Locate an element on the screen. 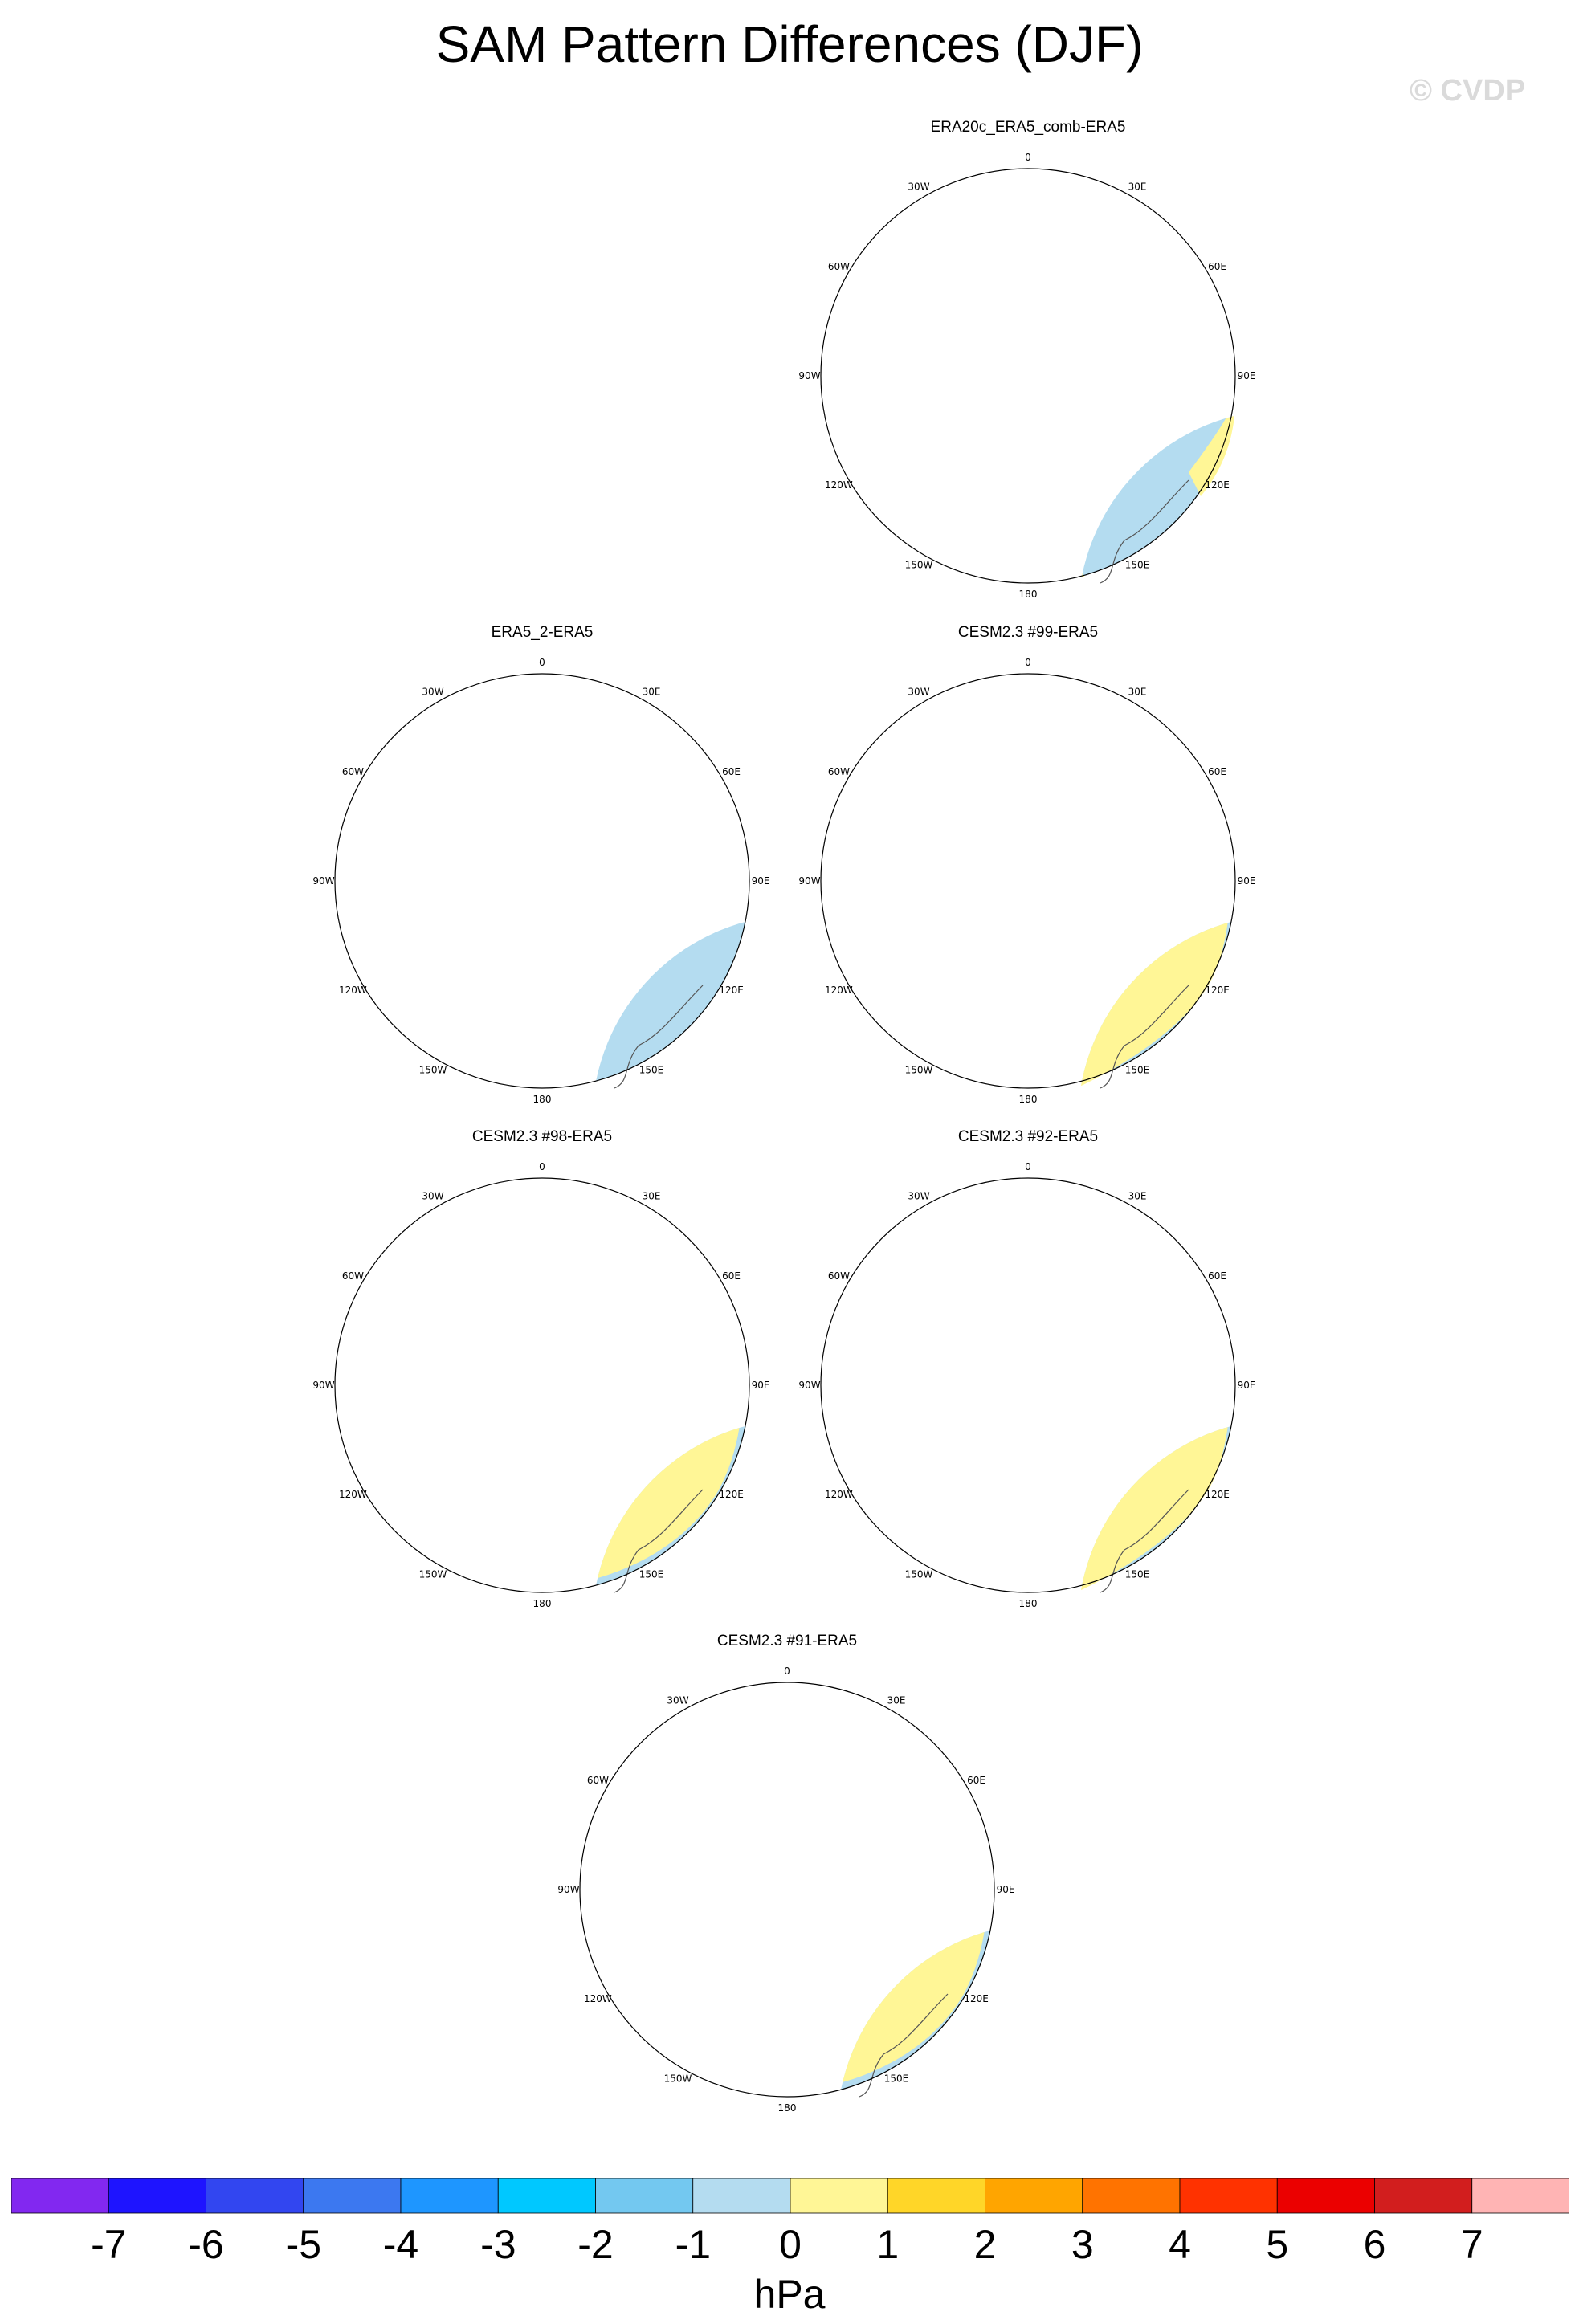 The height and width of the screenshot is (2324, 1579). background-level is located at coordinates (1156, 497).